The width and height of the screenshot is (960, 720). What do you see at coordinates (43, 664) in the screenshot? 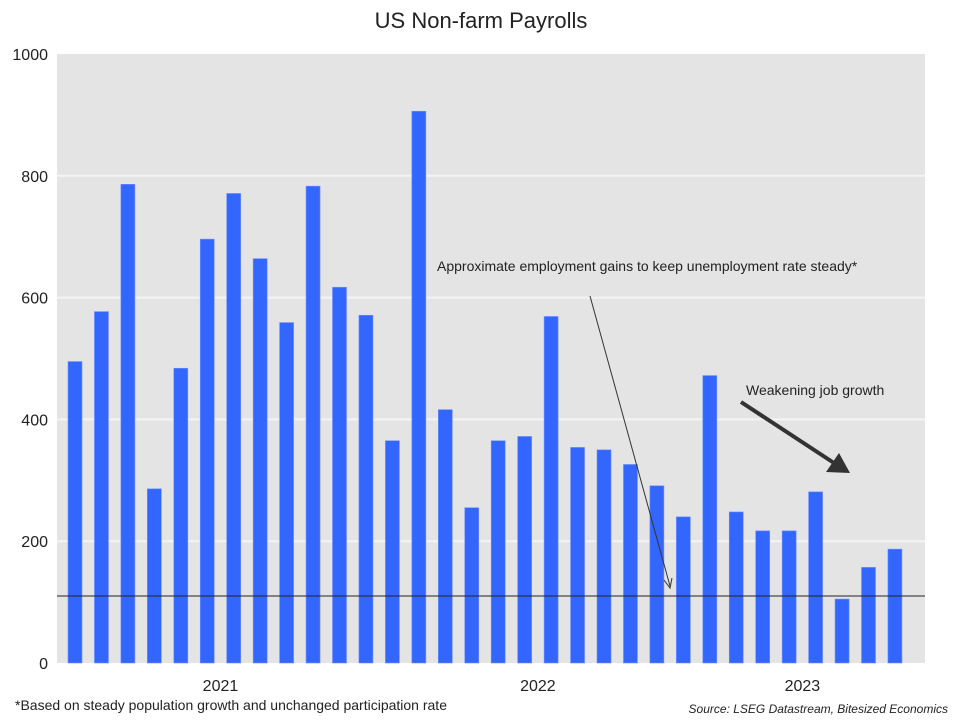
I see `y-tick-label: 0` at bounding box center [43, 664].